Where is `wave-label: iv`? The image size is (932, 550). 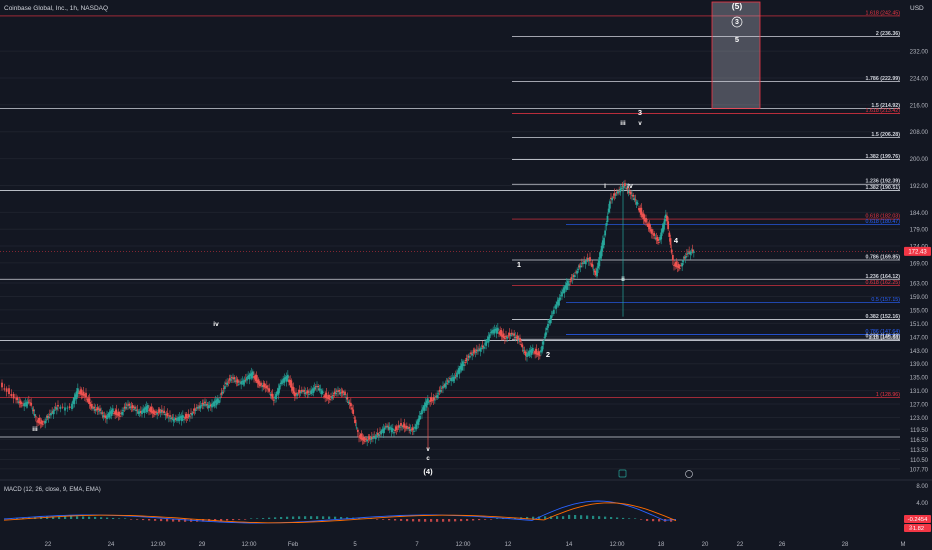 wave-label: iv is located at coordinates (630, 186).